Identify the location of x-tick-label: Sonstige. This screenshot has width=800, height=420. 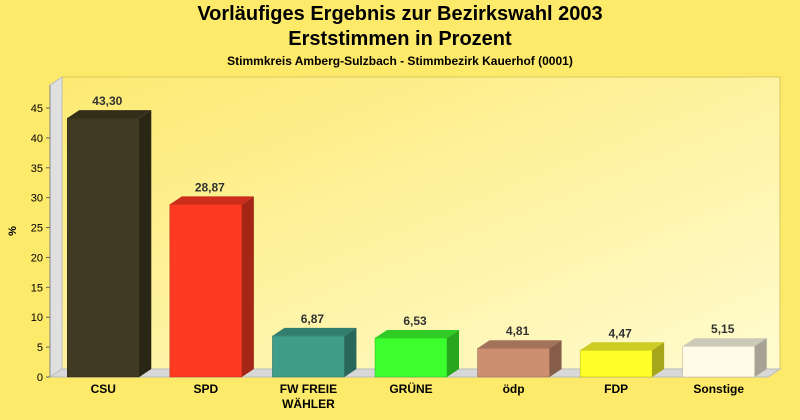
(718, 389).